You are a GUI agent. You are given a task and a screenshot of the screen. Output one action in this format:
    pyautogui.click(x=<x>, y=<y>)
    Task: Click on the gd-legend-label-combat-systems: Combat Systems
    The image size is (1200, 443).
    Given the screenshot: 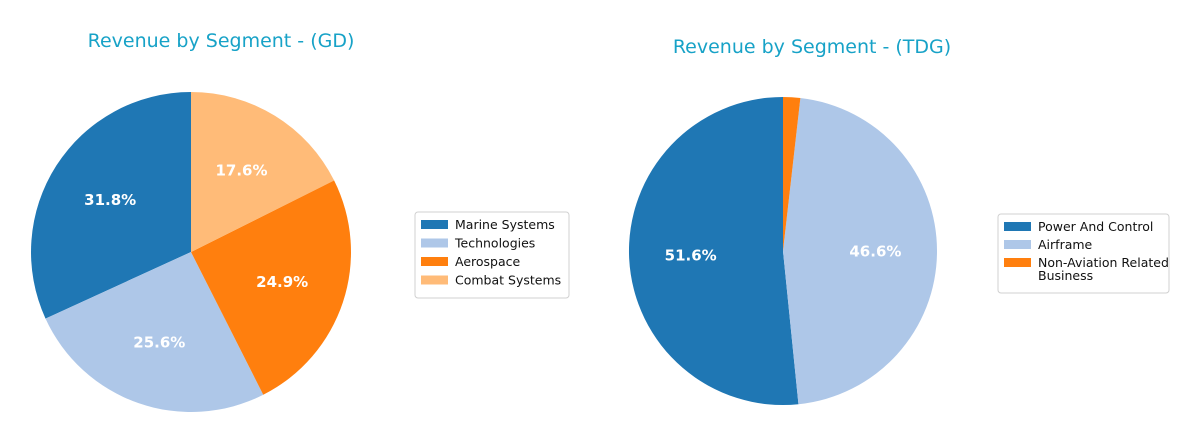 What is the action you would take?
    pyautogui.click(x=508, y=280)
    